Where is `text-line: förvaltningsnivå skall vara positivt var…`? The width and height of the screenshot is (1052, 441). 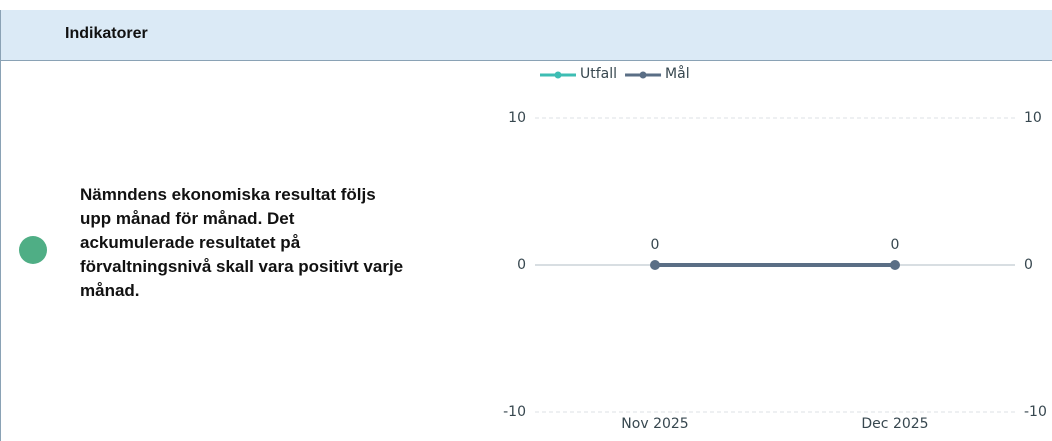 text-line: förvaltningsnivå skall vara positivt var… is located at coordinates (242, 266).